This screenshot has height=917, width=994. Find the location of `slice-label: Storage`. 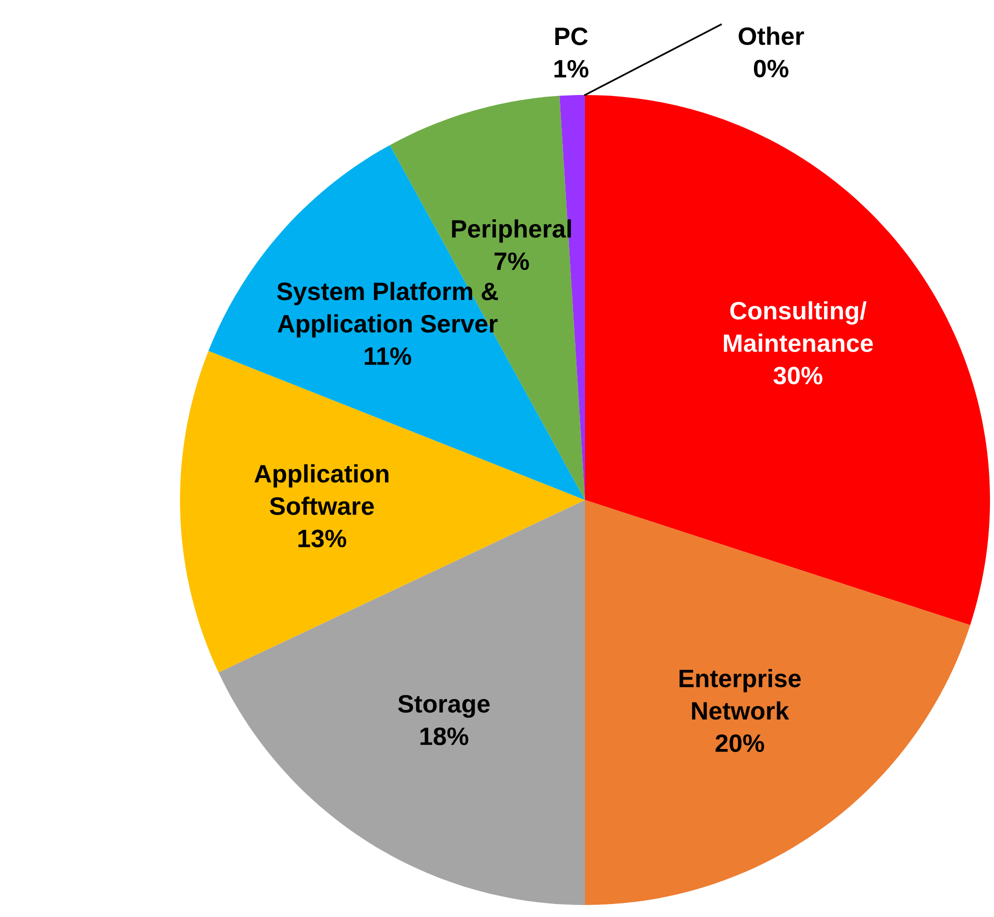

slice-label: Storage is located at coordinates (444, 706).